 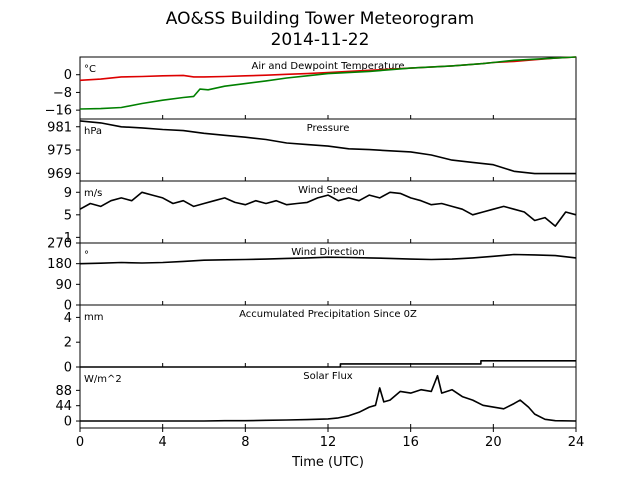 What do you see at coordinates (312, 275) in the screenshot?
I see `panel-wind-direction: 270 180 90 0 Wind Direction °` at bounding box center [312, 275].